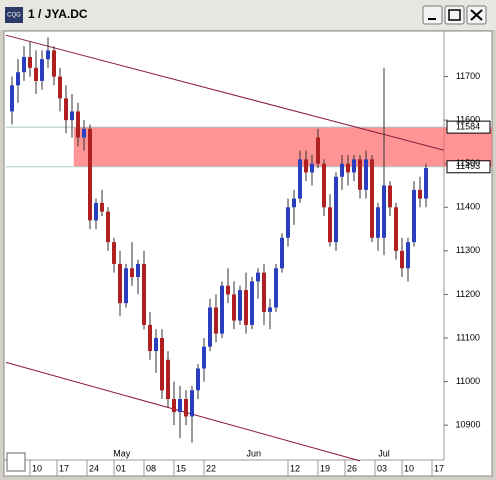 The width and height of the screenshot is (496, 480). I want to click on x-tick-label: 17, so click(439, 468).